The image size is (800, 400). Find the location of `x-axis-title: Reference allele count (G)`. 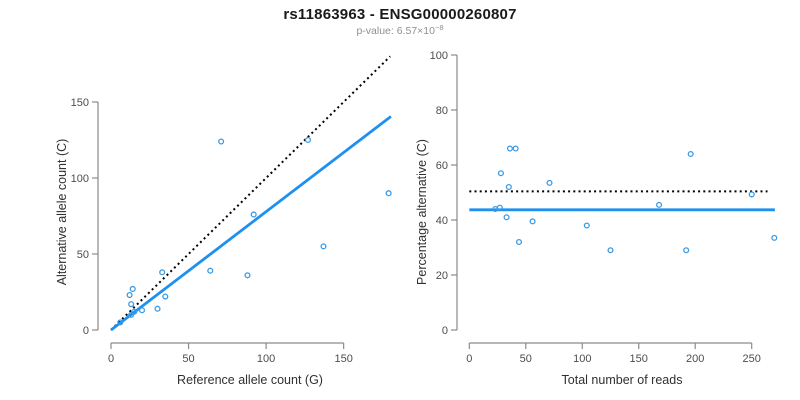

x-axis-title: Reference allele count (G) is located at coordinates (250, 380).